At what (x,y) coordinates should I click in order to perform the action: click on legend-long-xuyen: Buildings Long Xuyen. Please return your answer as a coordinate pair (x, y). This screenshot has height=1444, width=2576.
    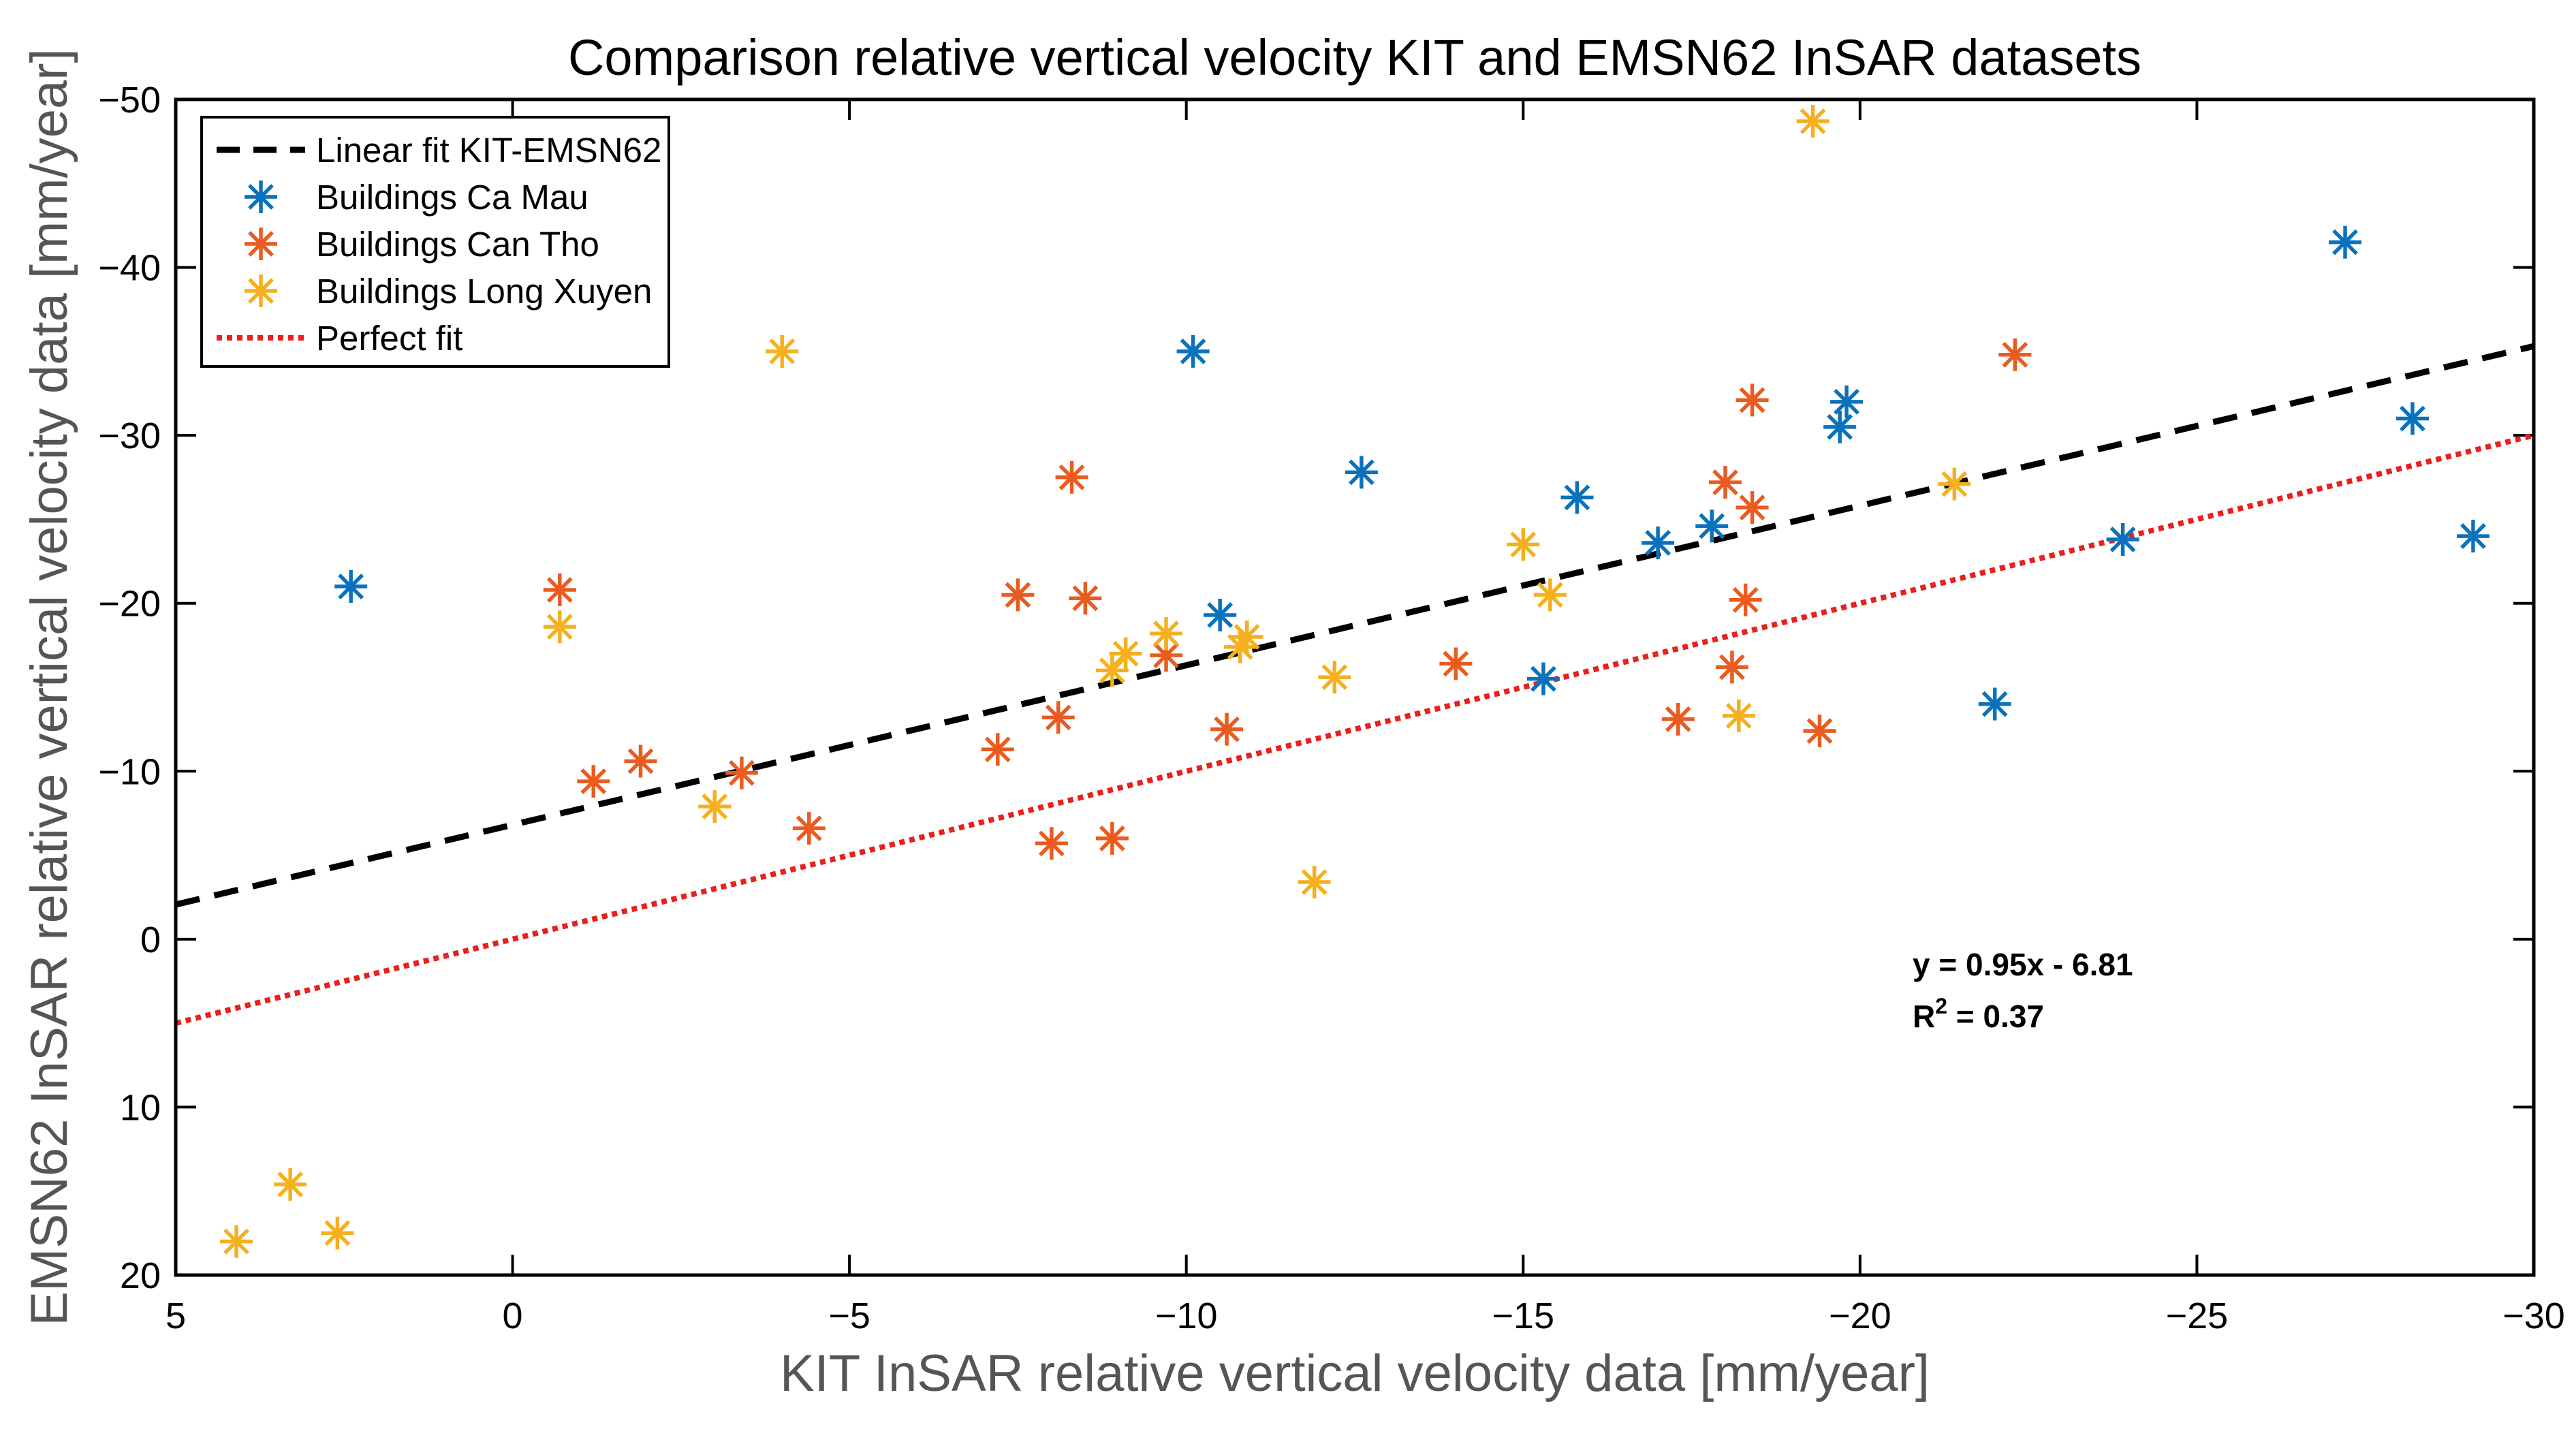
    Looking at the image, I should click on (448, 291).